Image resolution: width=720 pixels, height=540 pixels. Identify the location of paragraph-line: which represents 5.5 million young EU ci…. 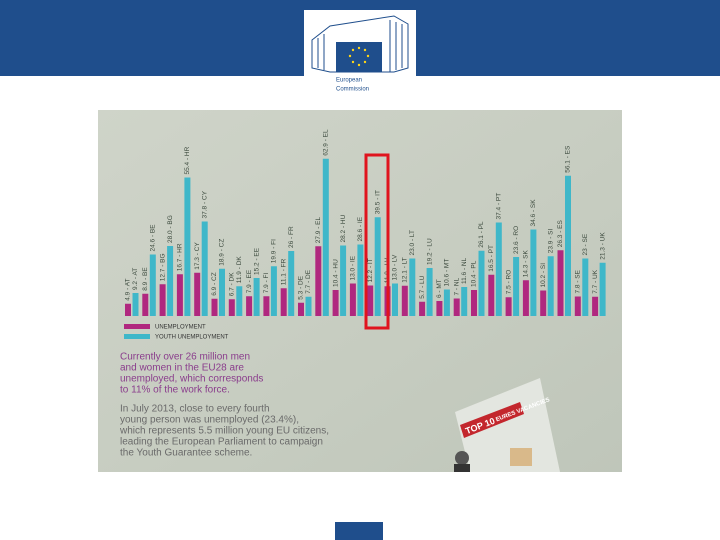
(224, 431).